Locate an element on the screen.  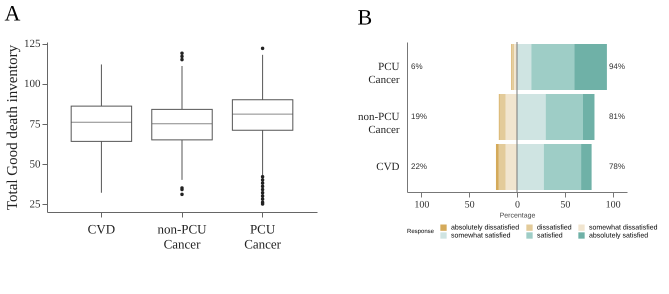
y-axis-title: Total Good death inventory is located at coordinates (13, 127).